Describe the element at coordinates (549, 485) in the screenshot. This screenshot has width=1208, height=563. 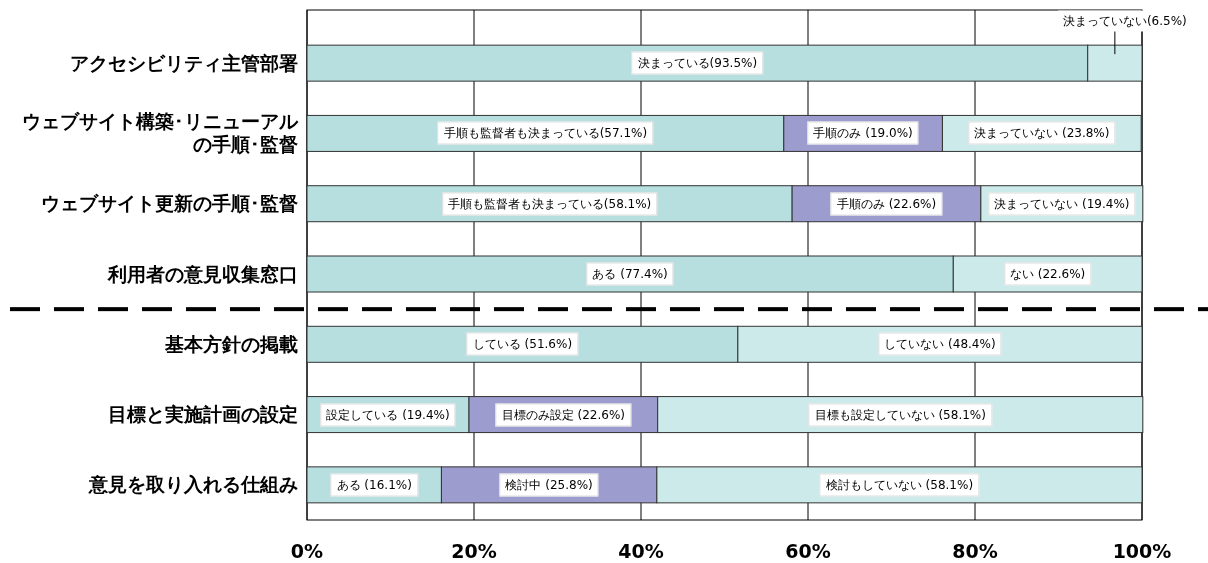
I see `data-label: 検討中 (25.8%)` at that location.